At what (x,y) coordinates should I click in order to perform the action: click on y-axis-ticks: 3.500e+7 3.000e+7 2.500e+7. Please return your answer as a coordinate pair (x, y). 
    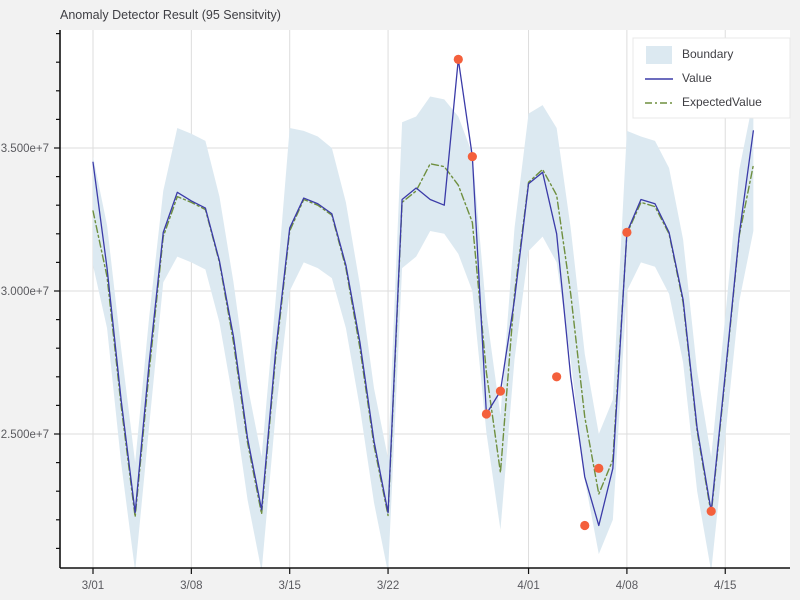
    Looking at the image, I should click on (30, 291).